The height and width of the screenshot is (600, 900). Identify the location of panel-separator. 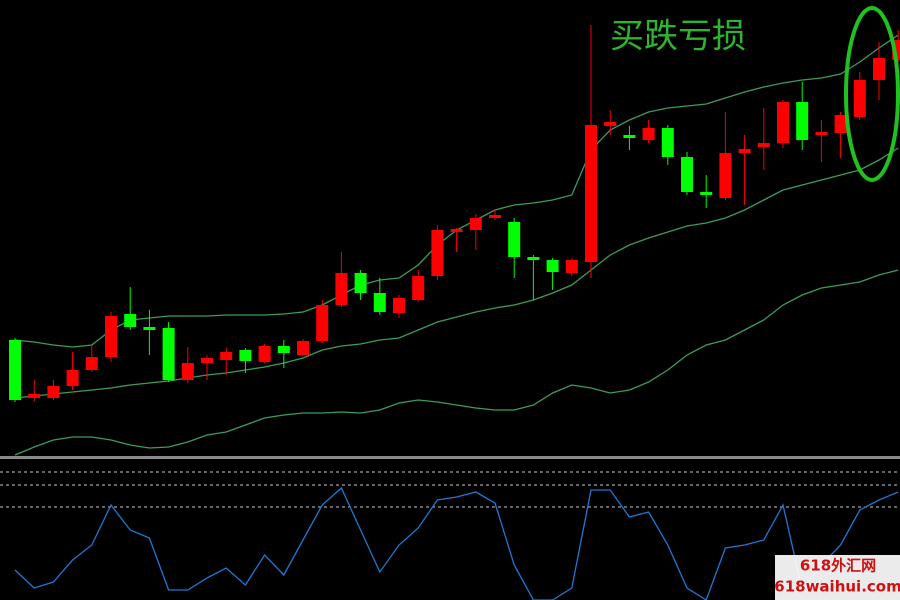
(450, 457).